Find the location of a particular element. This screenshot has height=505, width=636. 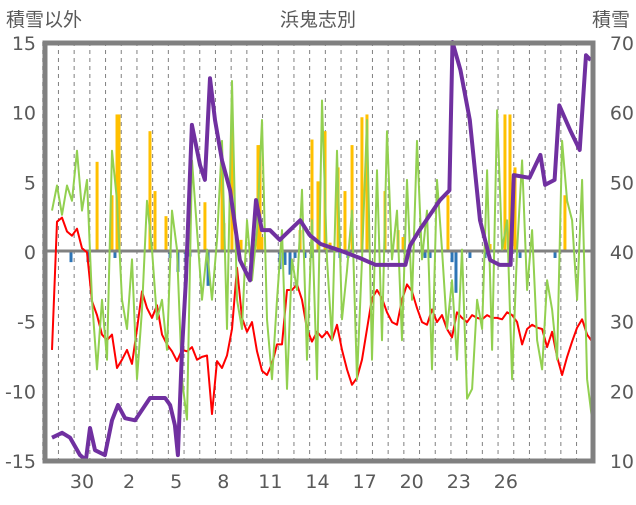

left-y-tick-label: -5 is located at coordinates (26, 323).